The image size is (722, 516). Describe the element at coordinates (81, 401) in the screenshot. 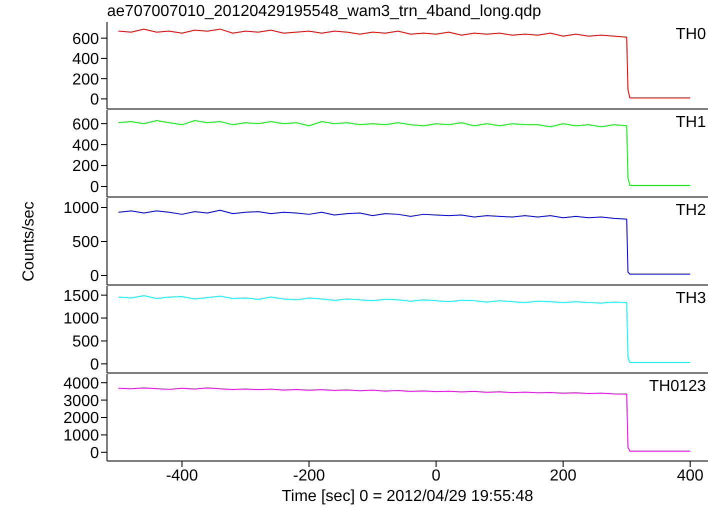

I see `y-tick-label: 3000` at that location.